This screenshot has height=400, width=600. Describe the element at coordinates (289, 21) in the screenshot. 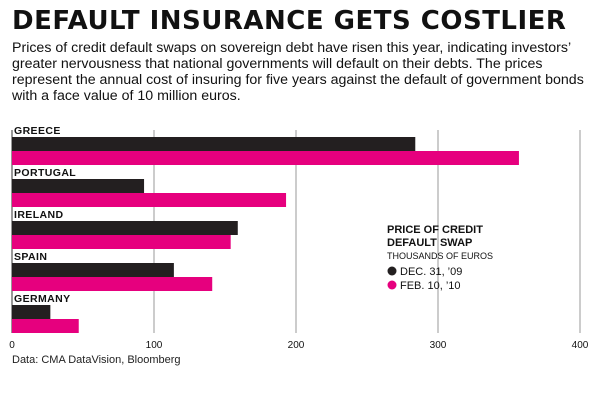

I see `chart-title: DEFAULT INSURANCE GETS COSTLIER` at that location.